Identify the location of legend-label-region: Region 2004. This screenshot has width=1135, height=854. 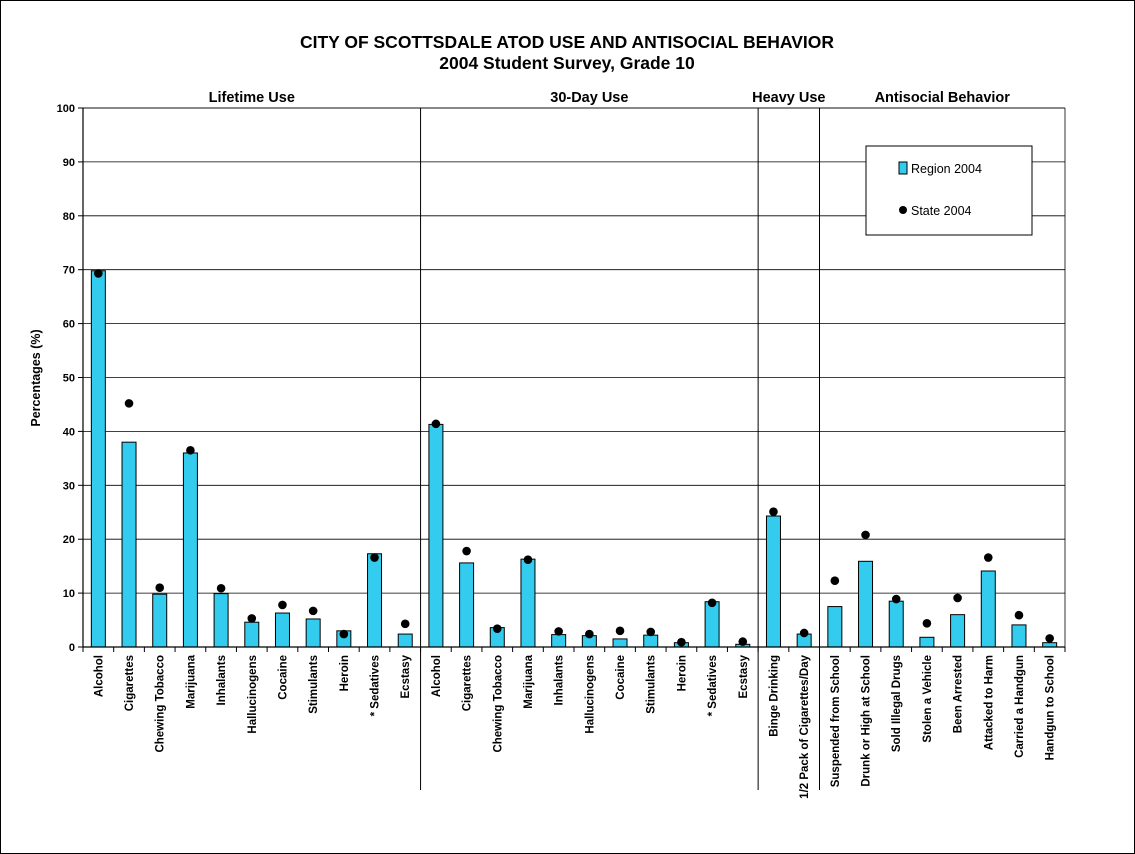
(946, 169).